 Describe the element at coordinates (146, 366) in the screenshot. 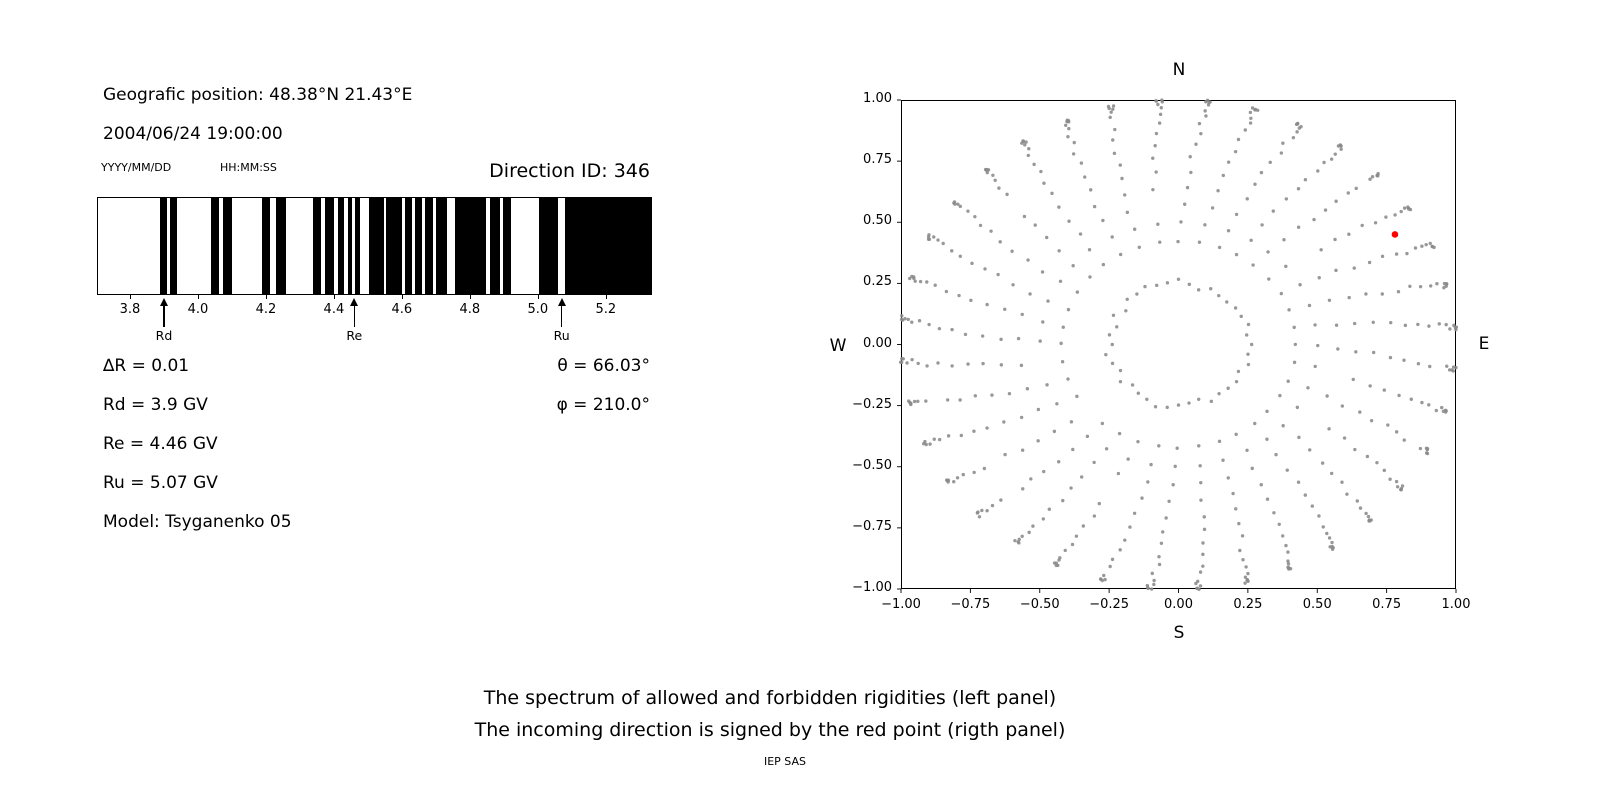

I see `delta-r-text: ∆R = 0.01` at that location.